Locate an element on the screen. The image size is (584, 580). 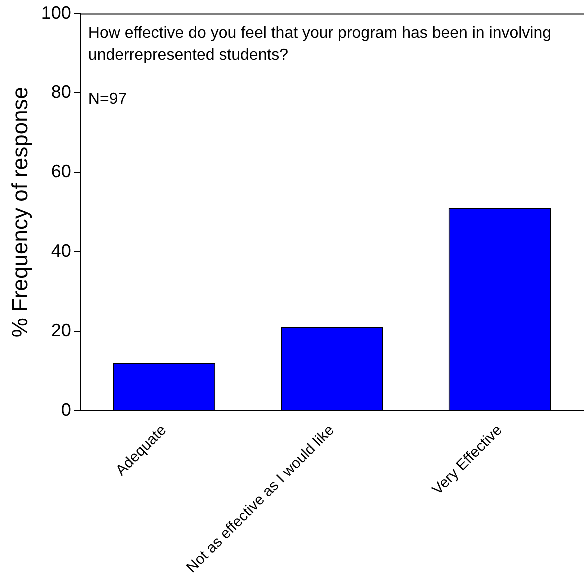
annotation: N=97 is located at coordinates (108, 99).